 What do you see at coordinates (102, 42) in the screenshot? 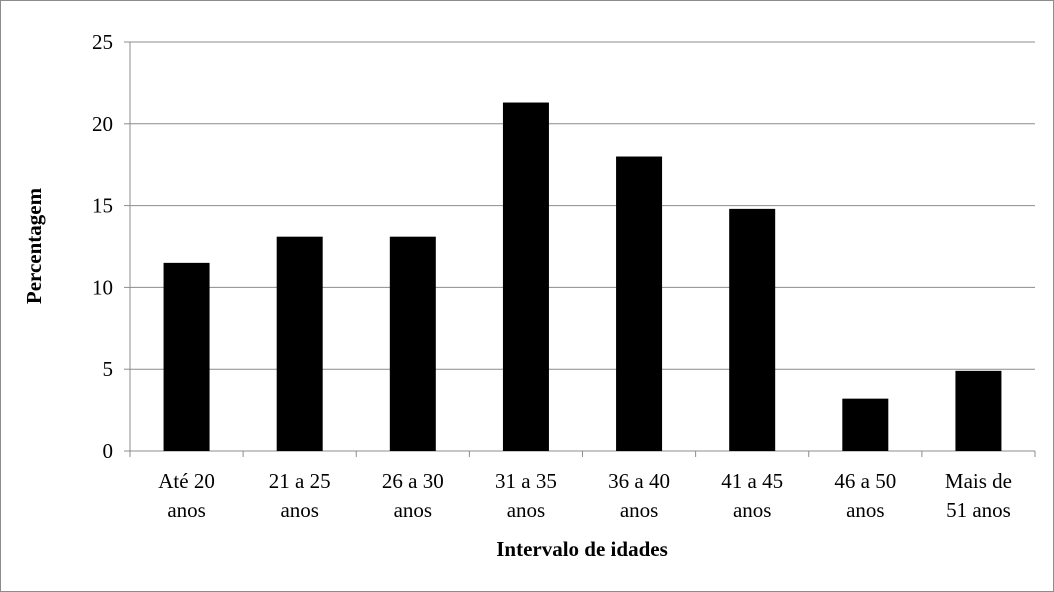
I see `y-tick-label: 25` at bounding box center [102, 42].